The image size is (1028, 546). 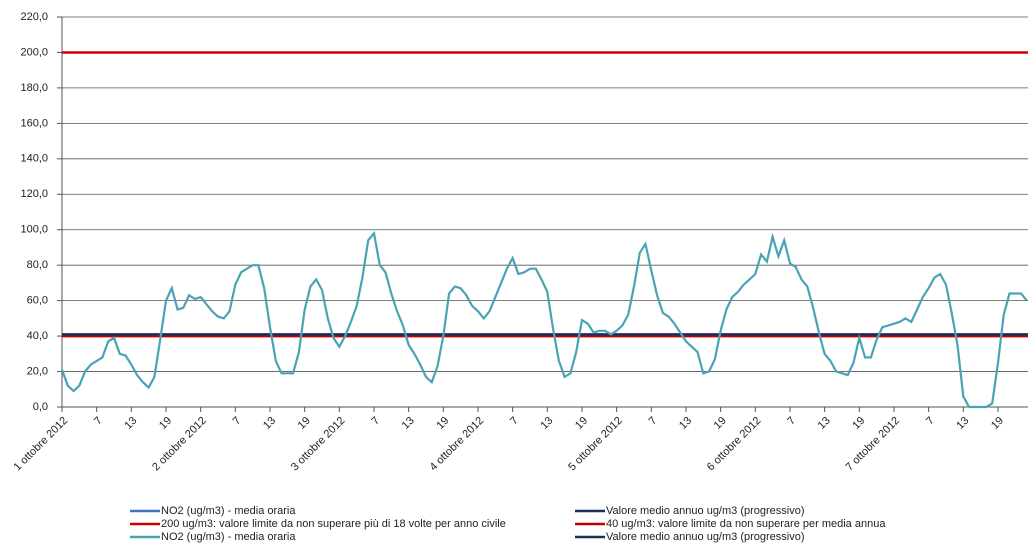 What do you see at coordinates (34, 17) in the screenshot?
I see `y-tick-label: 220,0` at bounding box center [34, 17].